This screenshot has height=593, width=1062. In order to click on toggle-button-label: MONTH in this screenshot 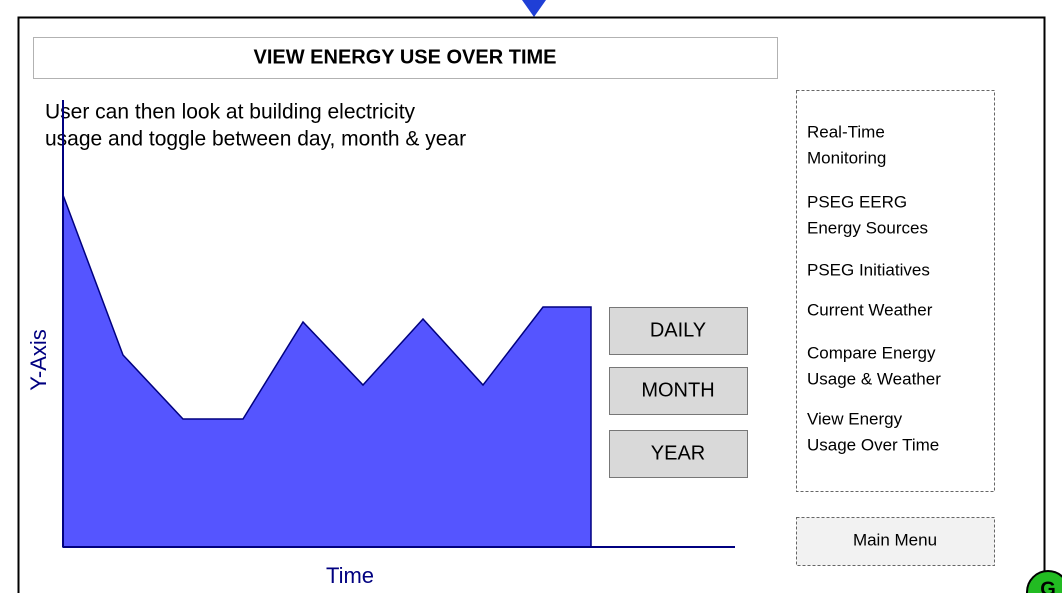, I will do `click(677, 390)`.